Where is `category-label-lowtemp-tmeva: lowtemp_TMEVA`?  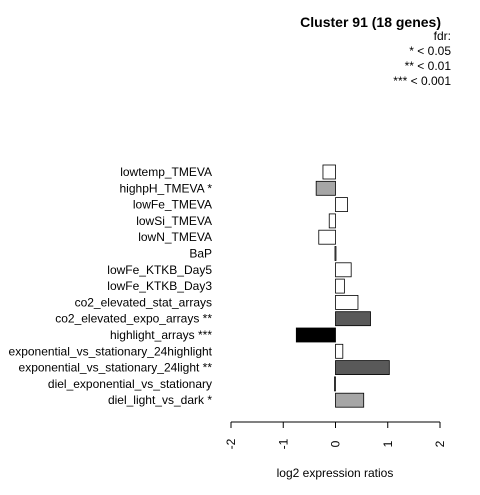 category-label-lowtemp-tmeva: lowtemp_TMEVA is located at coordinates (166, 172).